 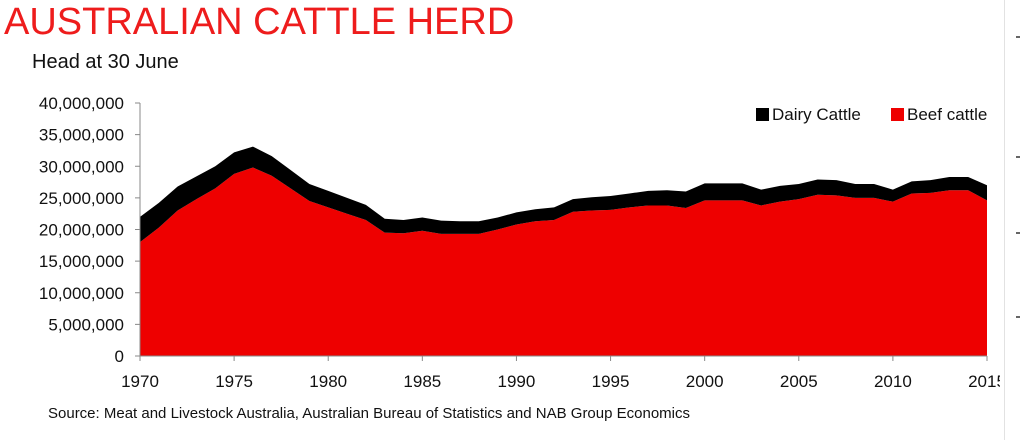 What do you see at coordinates (705, 381) in the screenshot?
I see `x-tick-label: 2000` at bounding box center [705, 381].